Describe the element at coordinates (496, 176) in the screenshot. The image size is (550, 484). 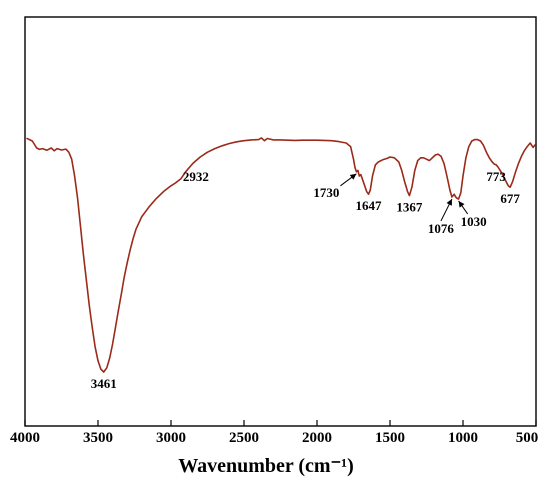
I see `peak-label-773: 773` at that location.